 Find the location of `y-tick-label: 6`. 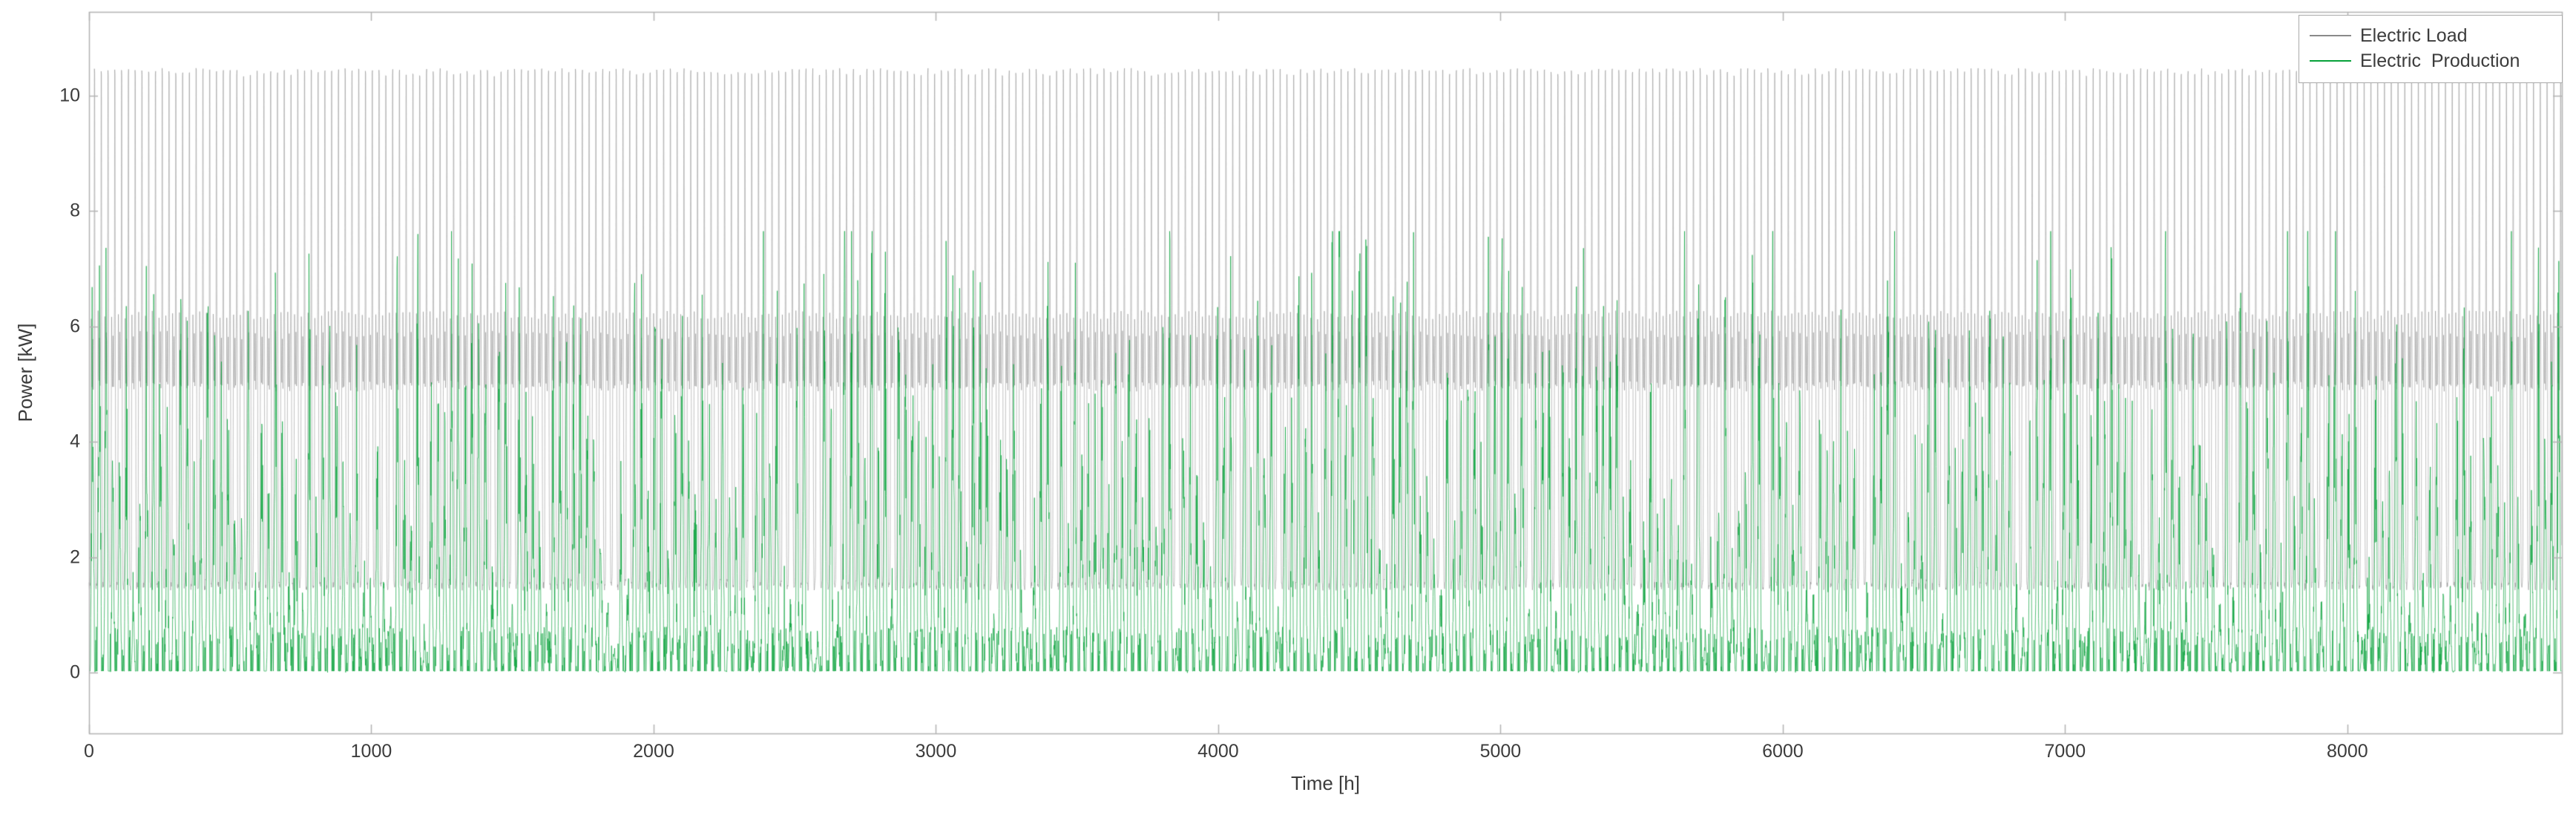

y-tick-label: 6 is located at coordinates (75, 326).